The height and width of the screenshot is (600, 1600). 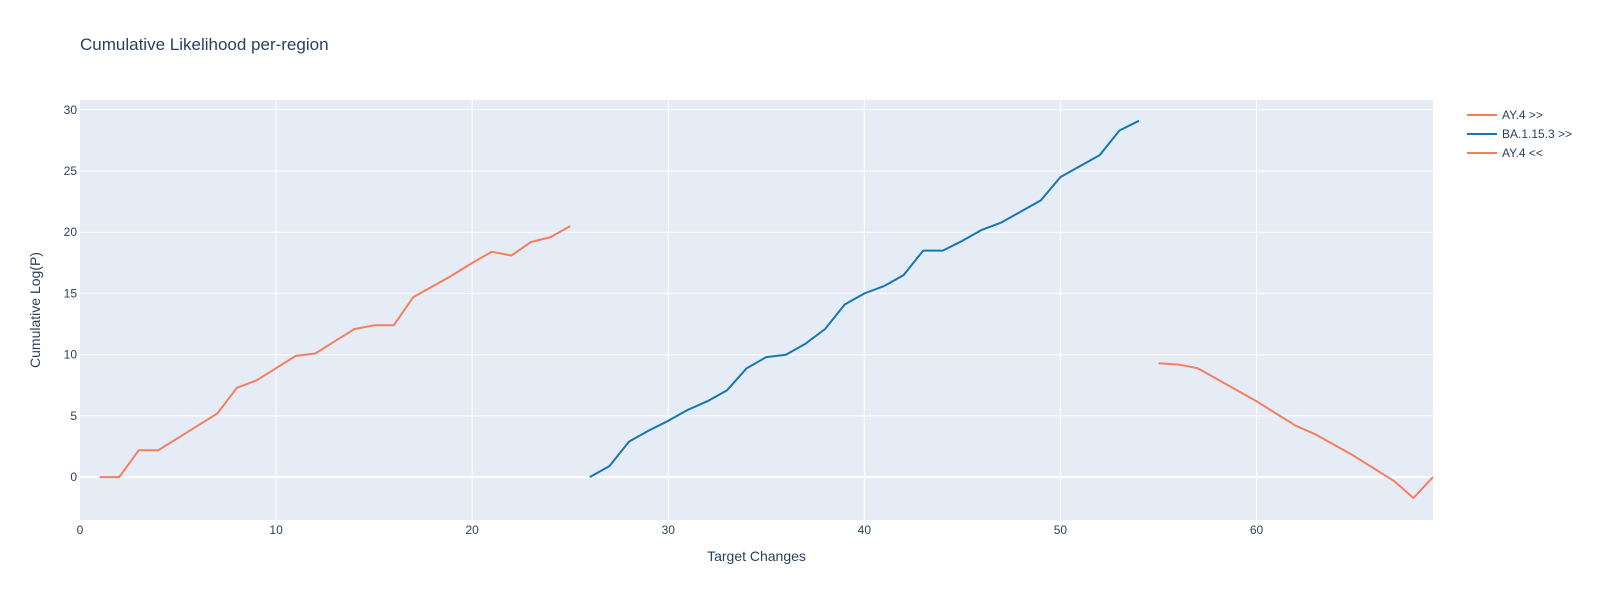 I want to click on legend-label: AY.4 >>, so click(x=1522, y=115).